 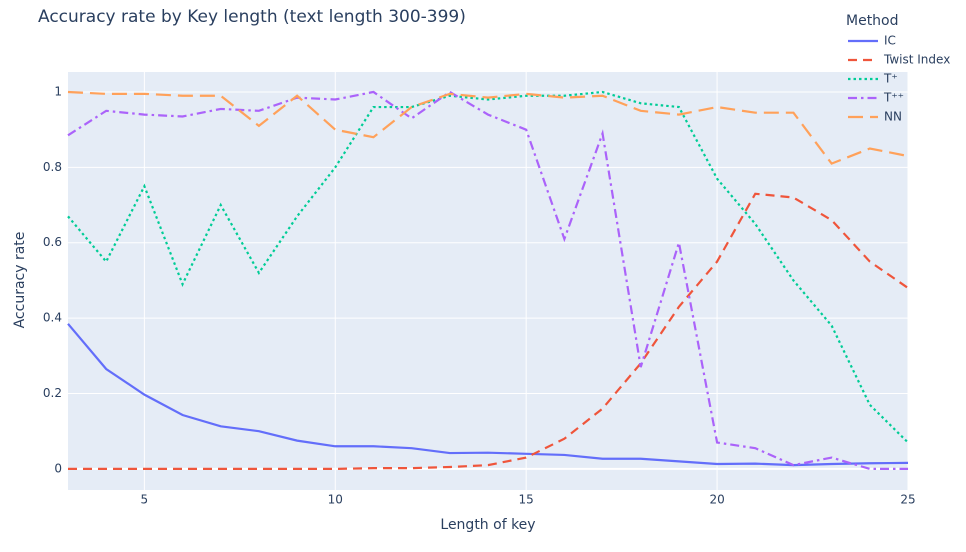 I want to click on y-tick-label: 0.2, so click(x=52, y=393).